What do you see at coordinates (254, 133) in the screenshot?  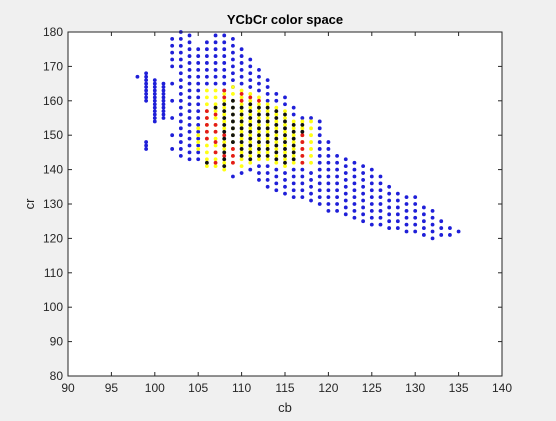 I see `series-black` at bounding box center [254, 133].